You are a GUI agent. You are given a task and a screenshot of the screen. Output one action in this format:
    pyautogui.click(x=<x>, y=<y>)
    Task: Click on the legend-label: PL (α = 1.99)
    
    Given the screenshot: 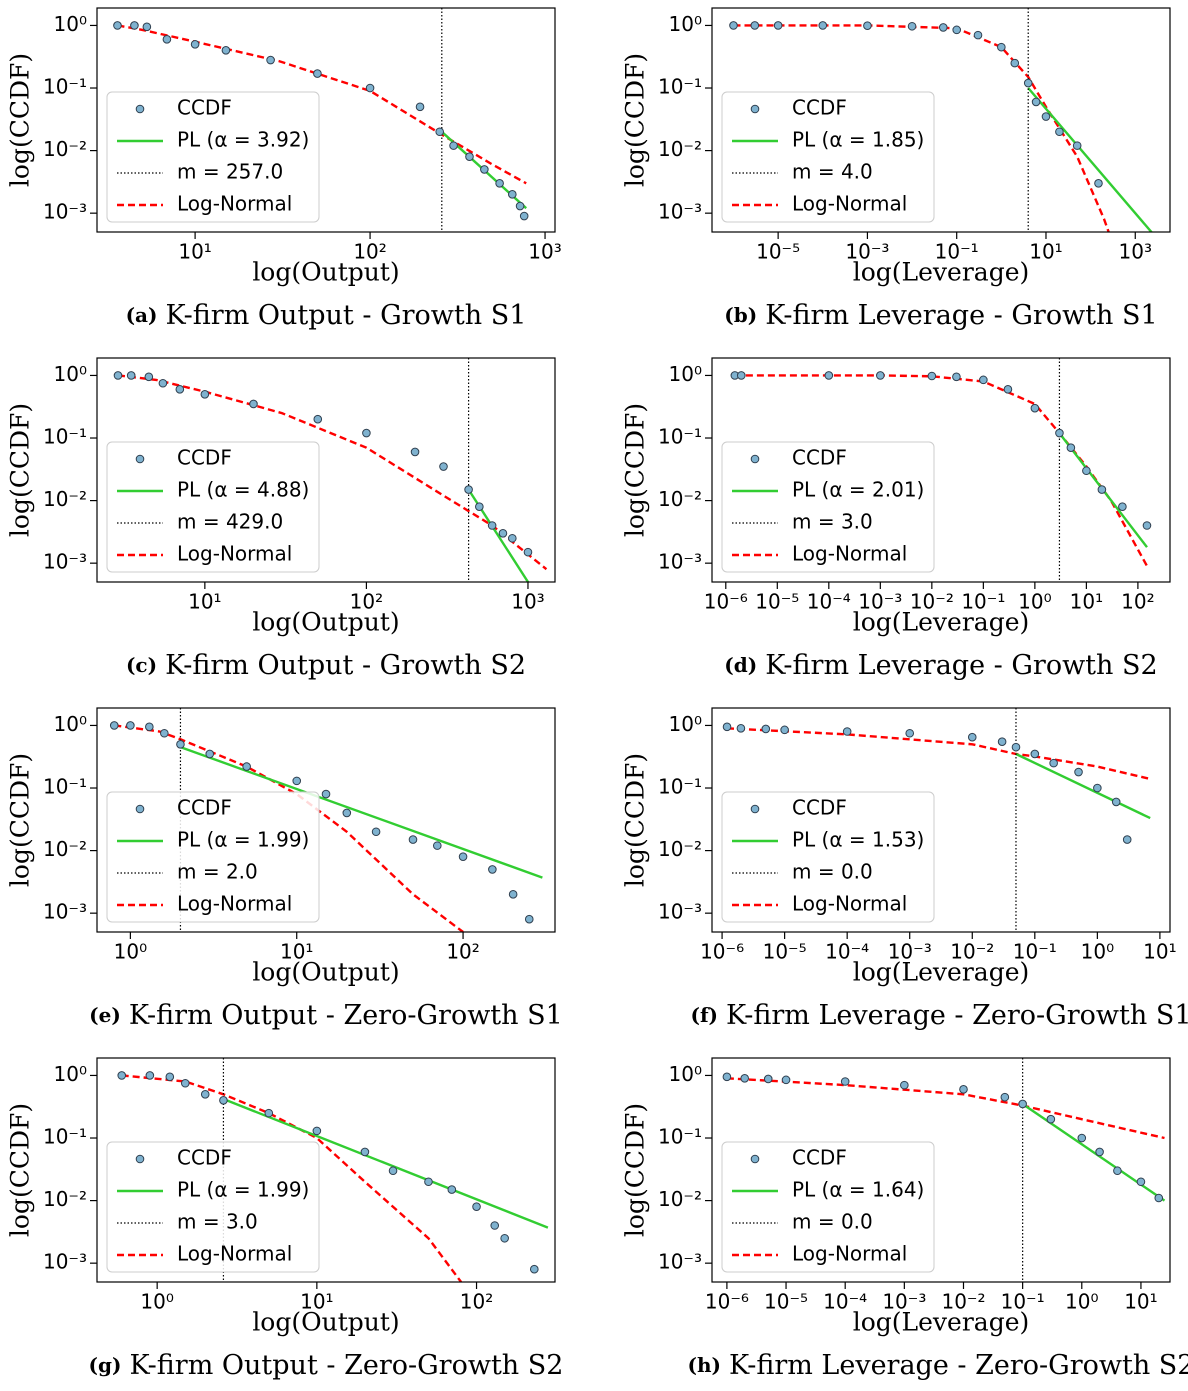 What is the action you would take?
    pyautogui.click(x=243, y=840)
    